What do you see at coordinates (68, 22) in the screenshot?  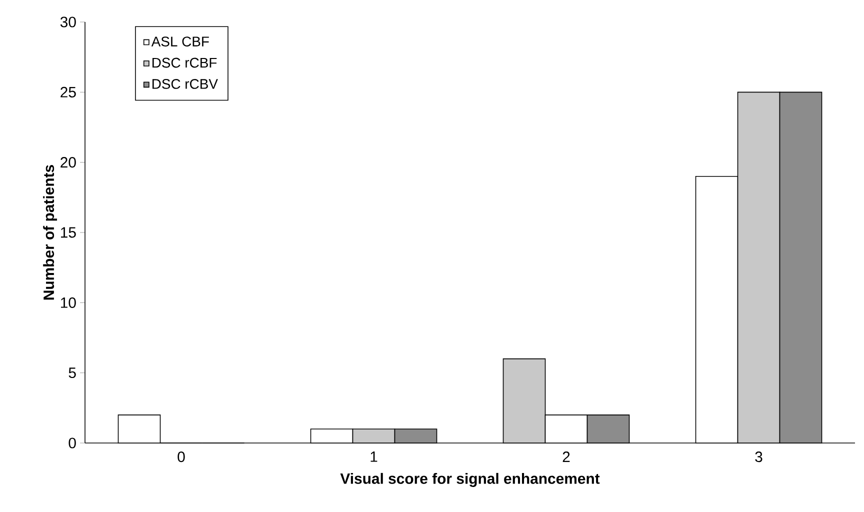 I see `y-tick-label: 30` at bounding box center [68, 22].